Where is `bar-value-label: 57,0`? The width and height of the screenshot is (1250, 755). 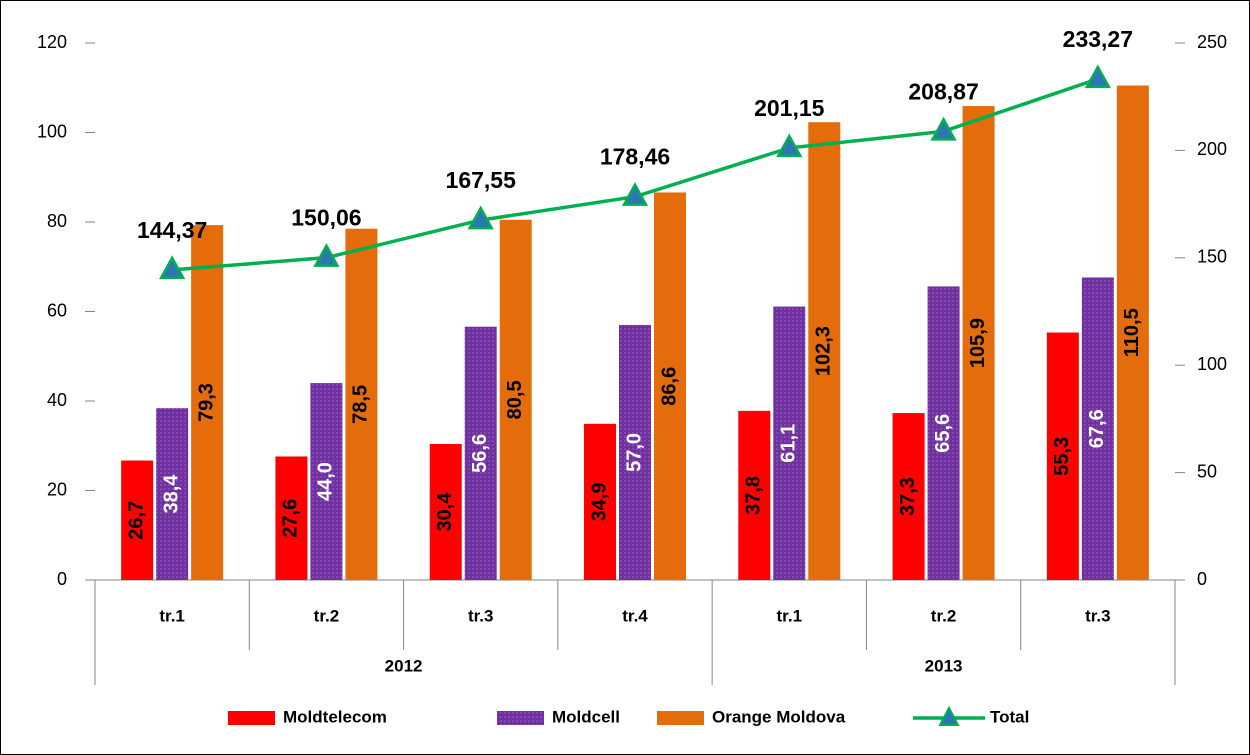
bar-value-label: 57,0 is located at coordinates (634, 452).